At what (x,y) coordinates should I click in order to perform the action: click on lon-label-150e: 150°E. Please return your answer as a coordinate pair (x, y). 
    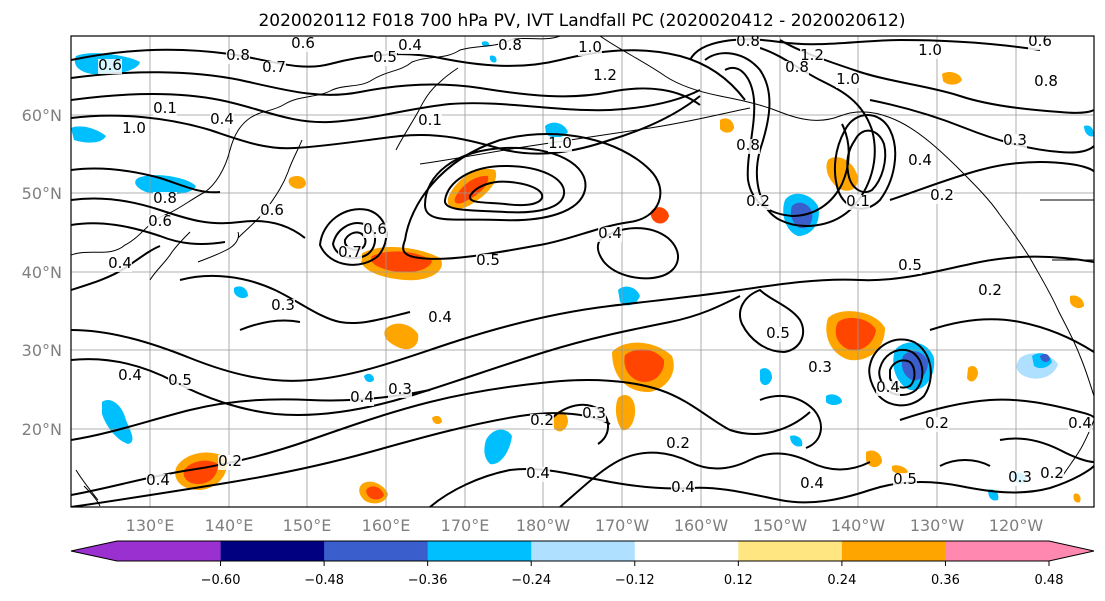
    Looking at the image, I should click on (307, 525).